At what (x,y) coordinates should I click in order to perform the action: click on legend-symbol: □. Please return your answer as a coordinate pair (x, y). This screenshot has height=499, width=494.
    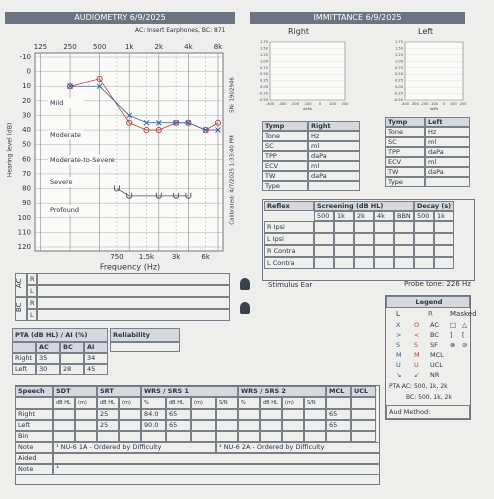
    Looking at the image, I should click on (453, 325).